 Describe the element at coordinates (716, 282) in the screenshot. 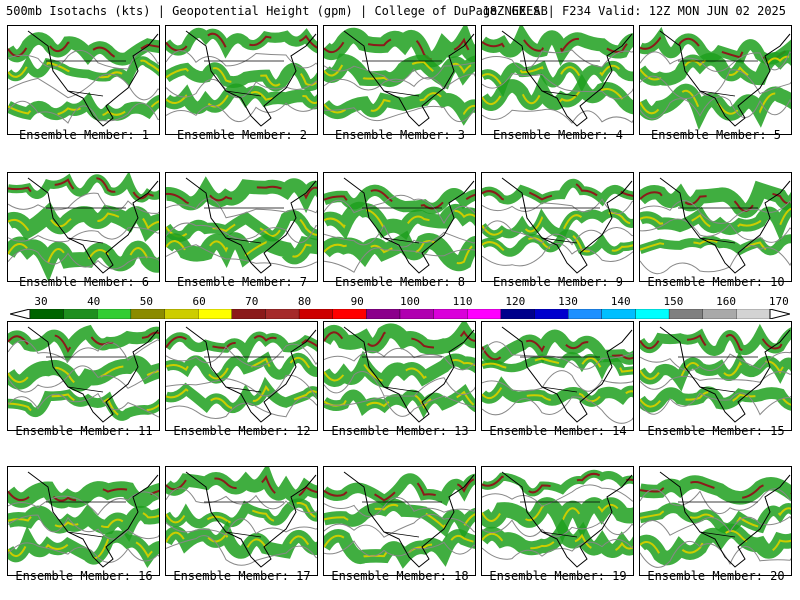

I see `ensemble-member-caption: Ensemble Member: 10` at that location.